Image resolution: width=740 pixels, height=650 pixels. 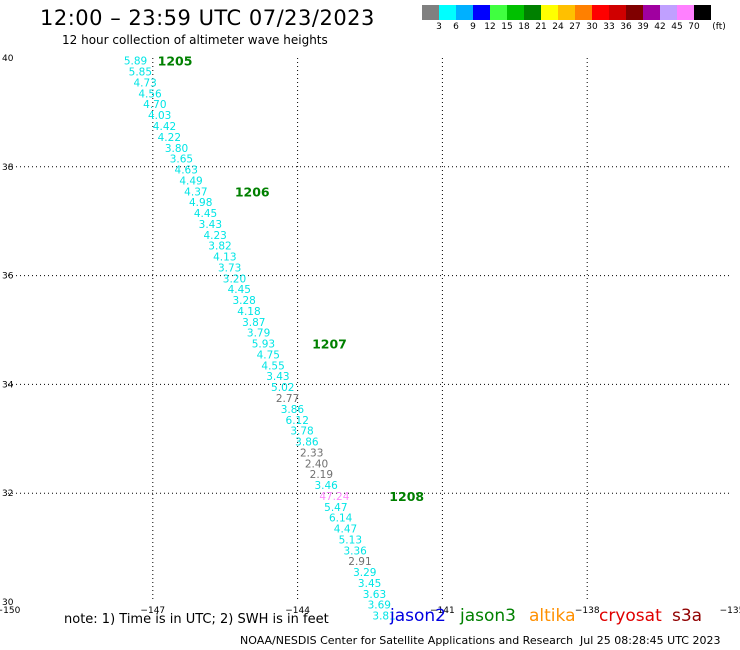 What do you see at coordinates (490, 27) in the screenshot?
I see `colorbar-tick-label: 12` at bounding box center [490, 27].